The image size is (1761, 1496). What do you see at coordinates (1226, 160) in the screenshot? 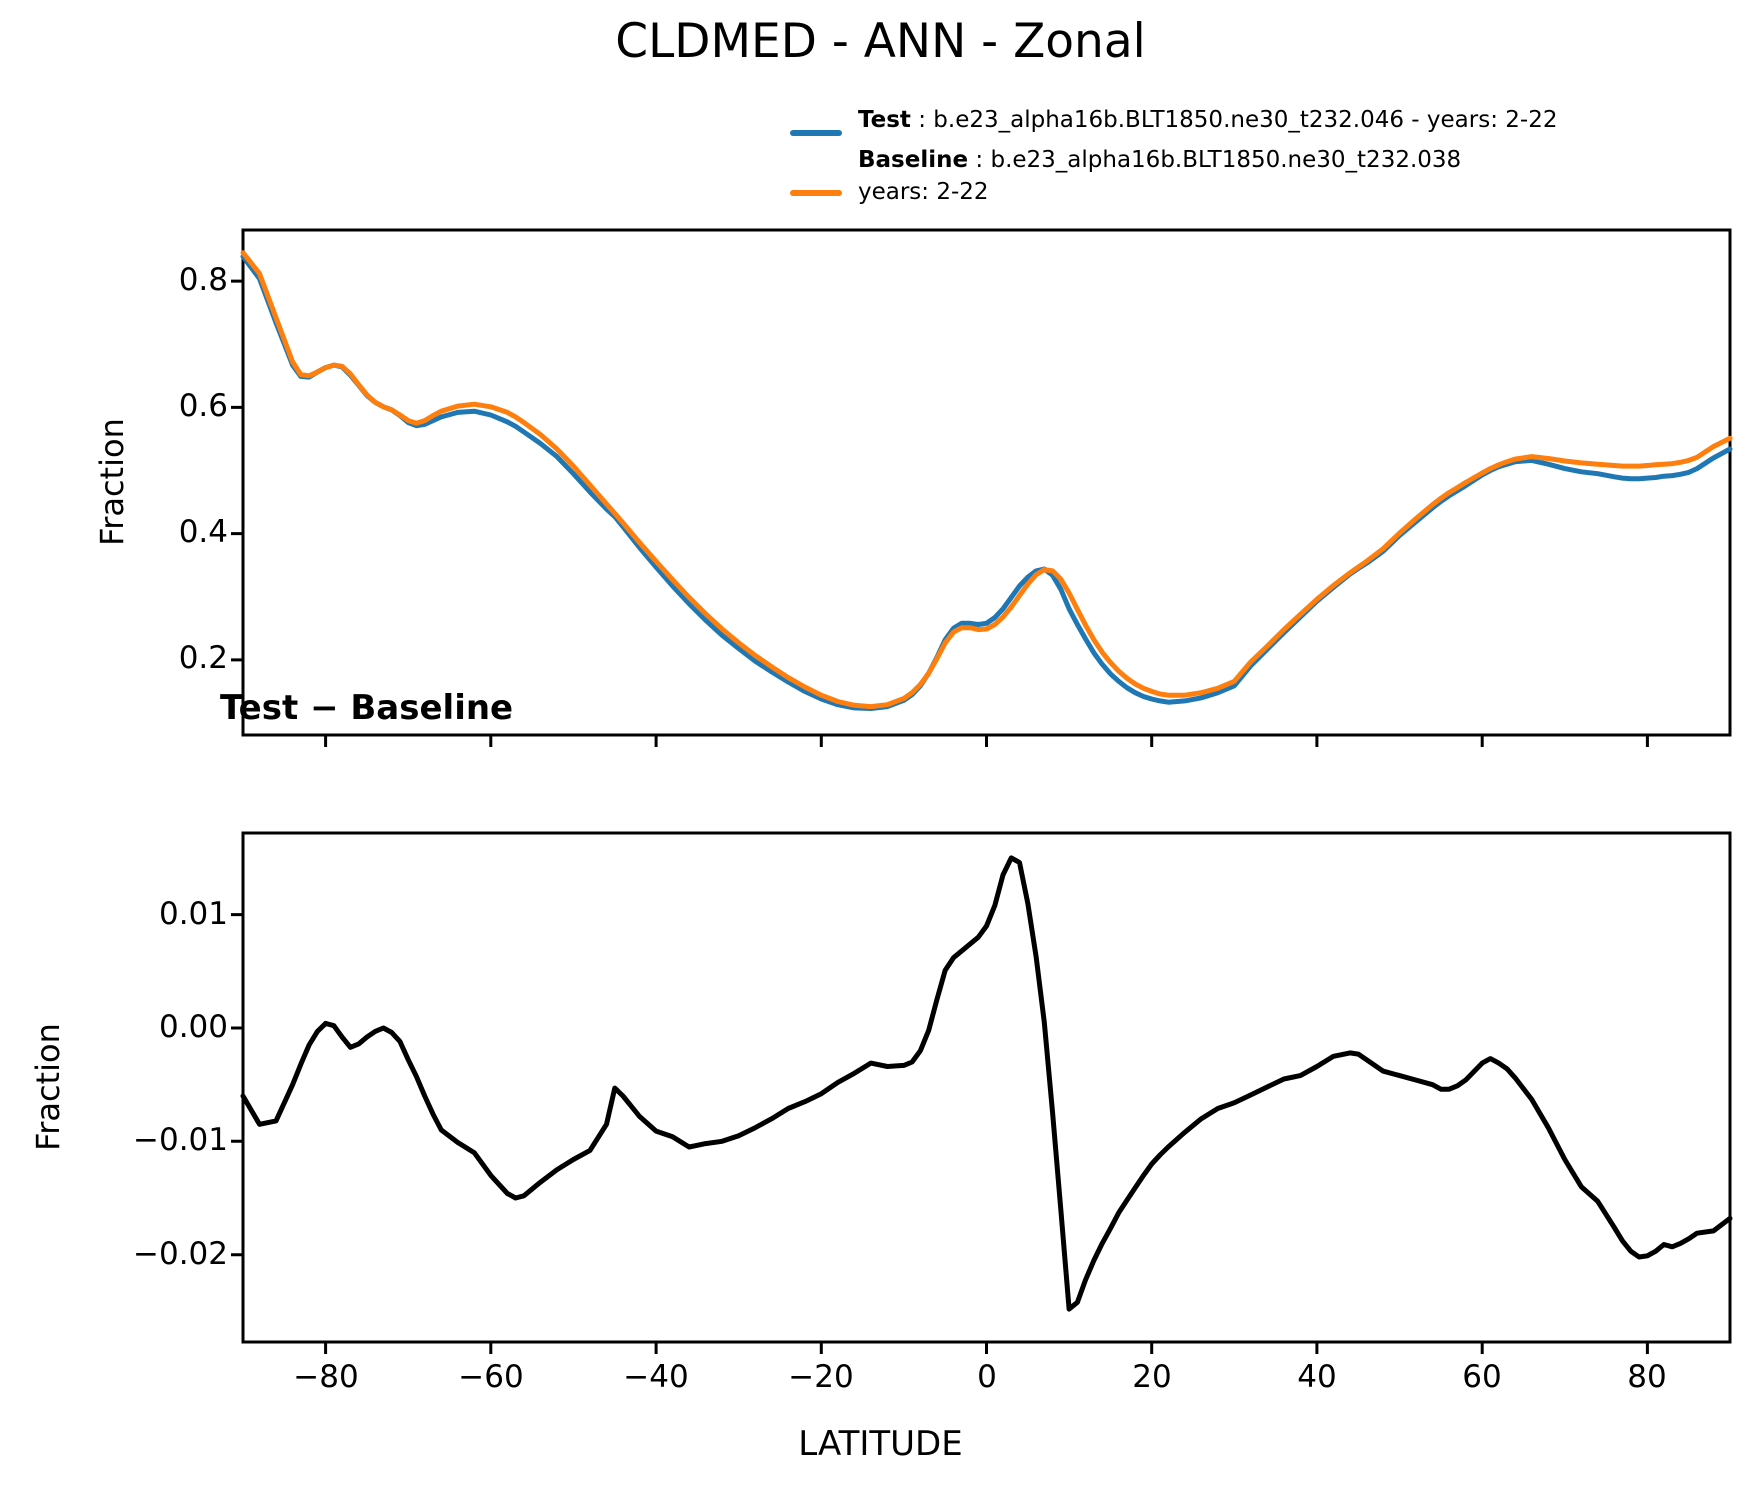
I see `legend-baseline-label: b.e23_alpha16b.BLT1850.ne30_t232.038` at bounding box center [1226, 160].